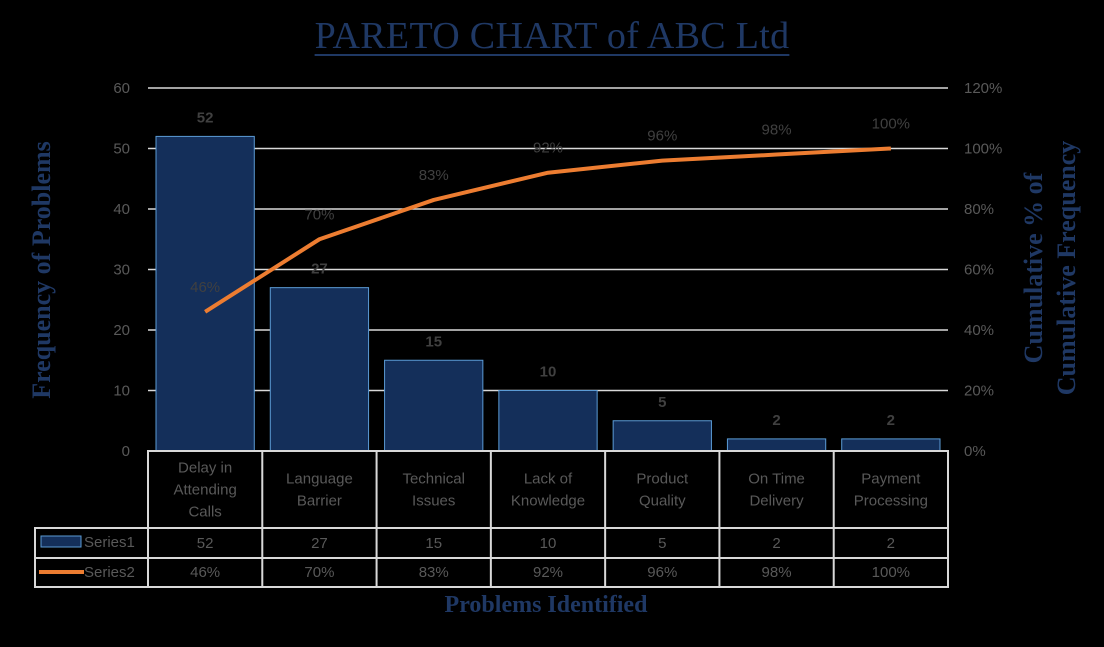 The height and width of the screenshot is (647, 1104). Describe the element at coordinates (979, 209) in the screenshot. I see `right-tick-label: 80%` at that location.